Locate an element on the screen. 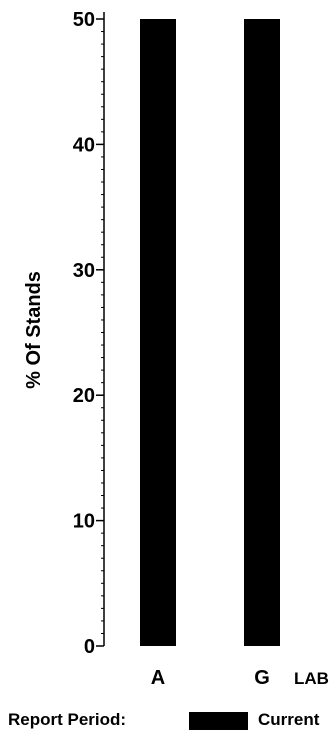 The width and height of the screenshot is (332, 740). y-tick-labels: 0 10 20 30 40 50 is located at coordinates (84, 333).